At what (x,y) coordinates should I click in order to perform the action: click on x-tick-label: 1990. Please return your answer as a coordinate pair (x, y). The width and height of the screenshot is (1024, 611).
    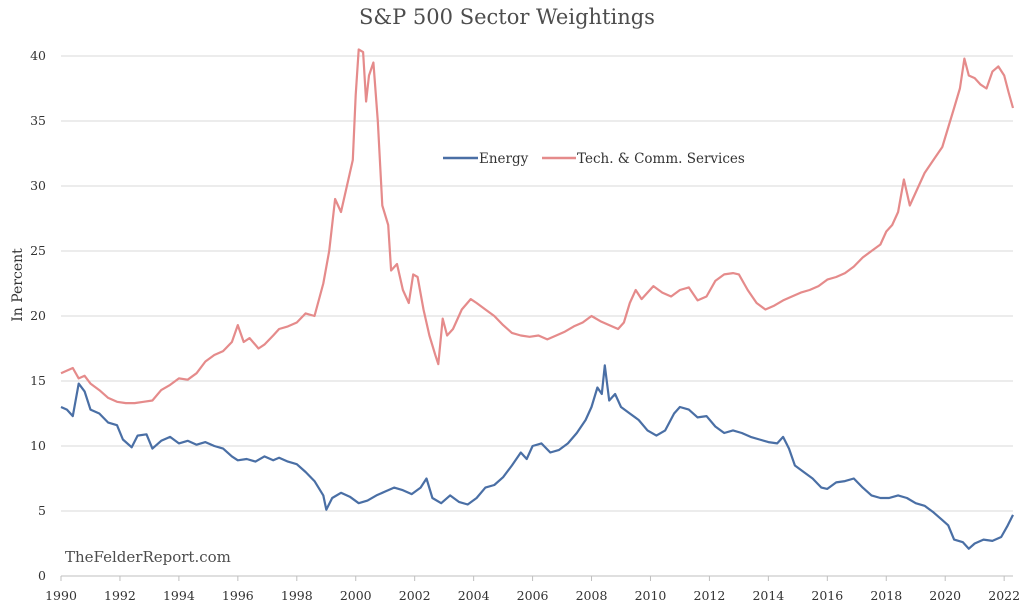
    Looking at the image, I should click on (61, 595).